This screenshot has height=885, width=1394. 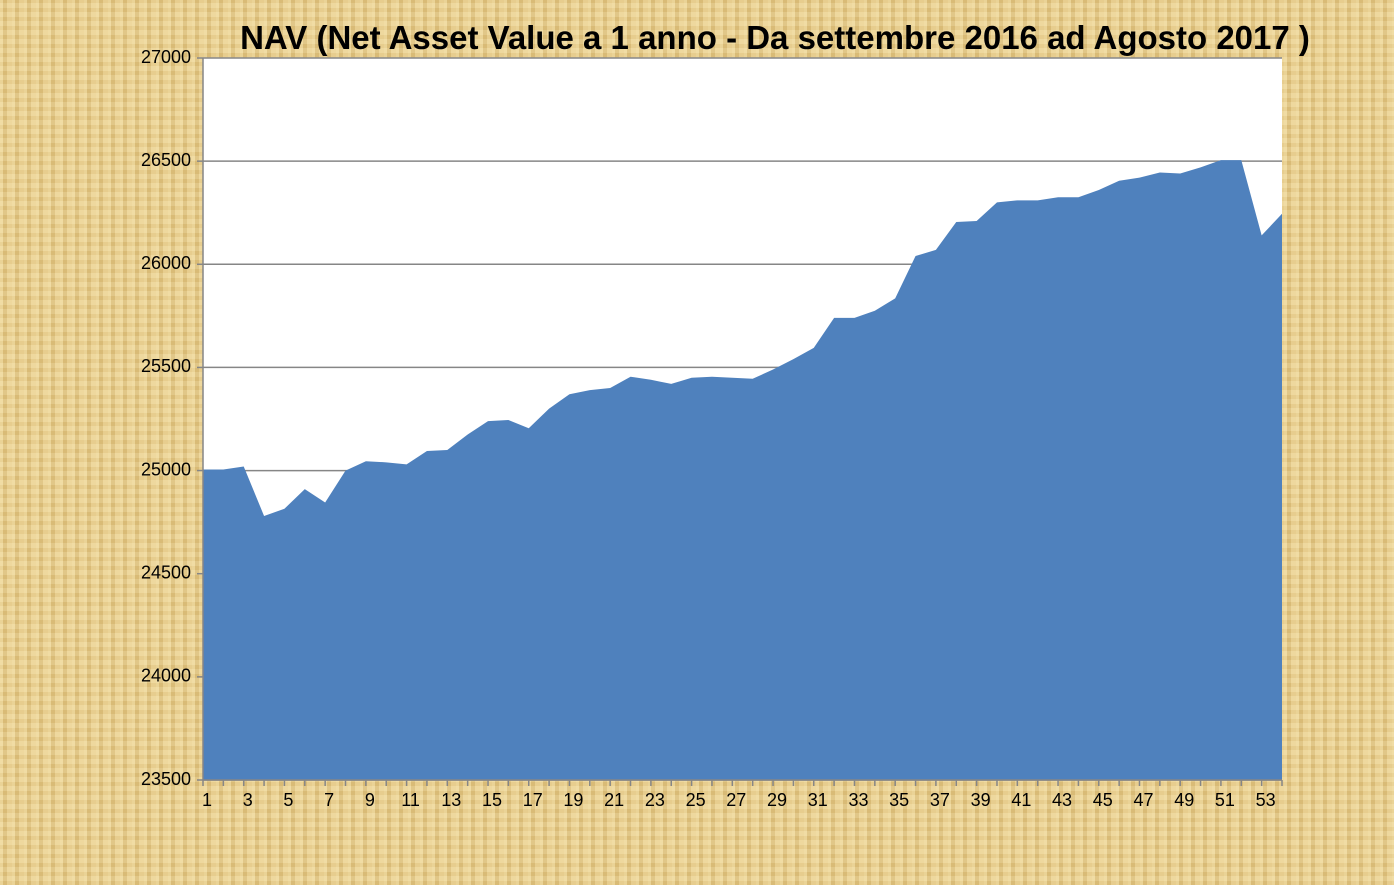 What do you see at coordinates (655, 800) in the screenshot?
I see `x-tick-label: 23` at bounding box center [655, 800].